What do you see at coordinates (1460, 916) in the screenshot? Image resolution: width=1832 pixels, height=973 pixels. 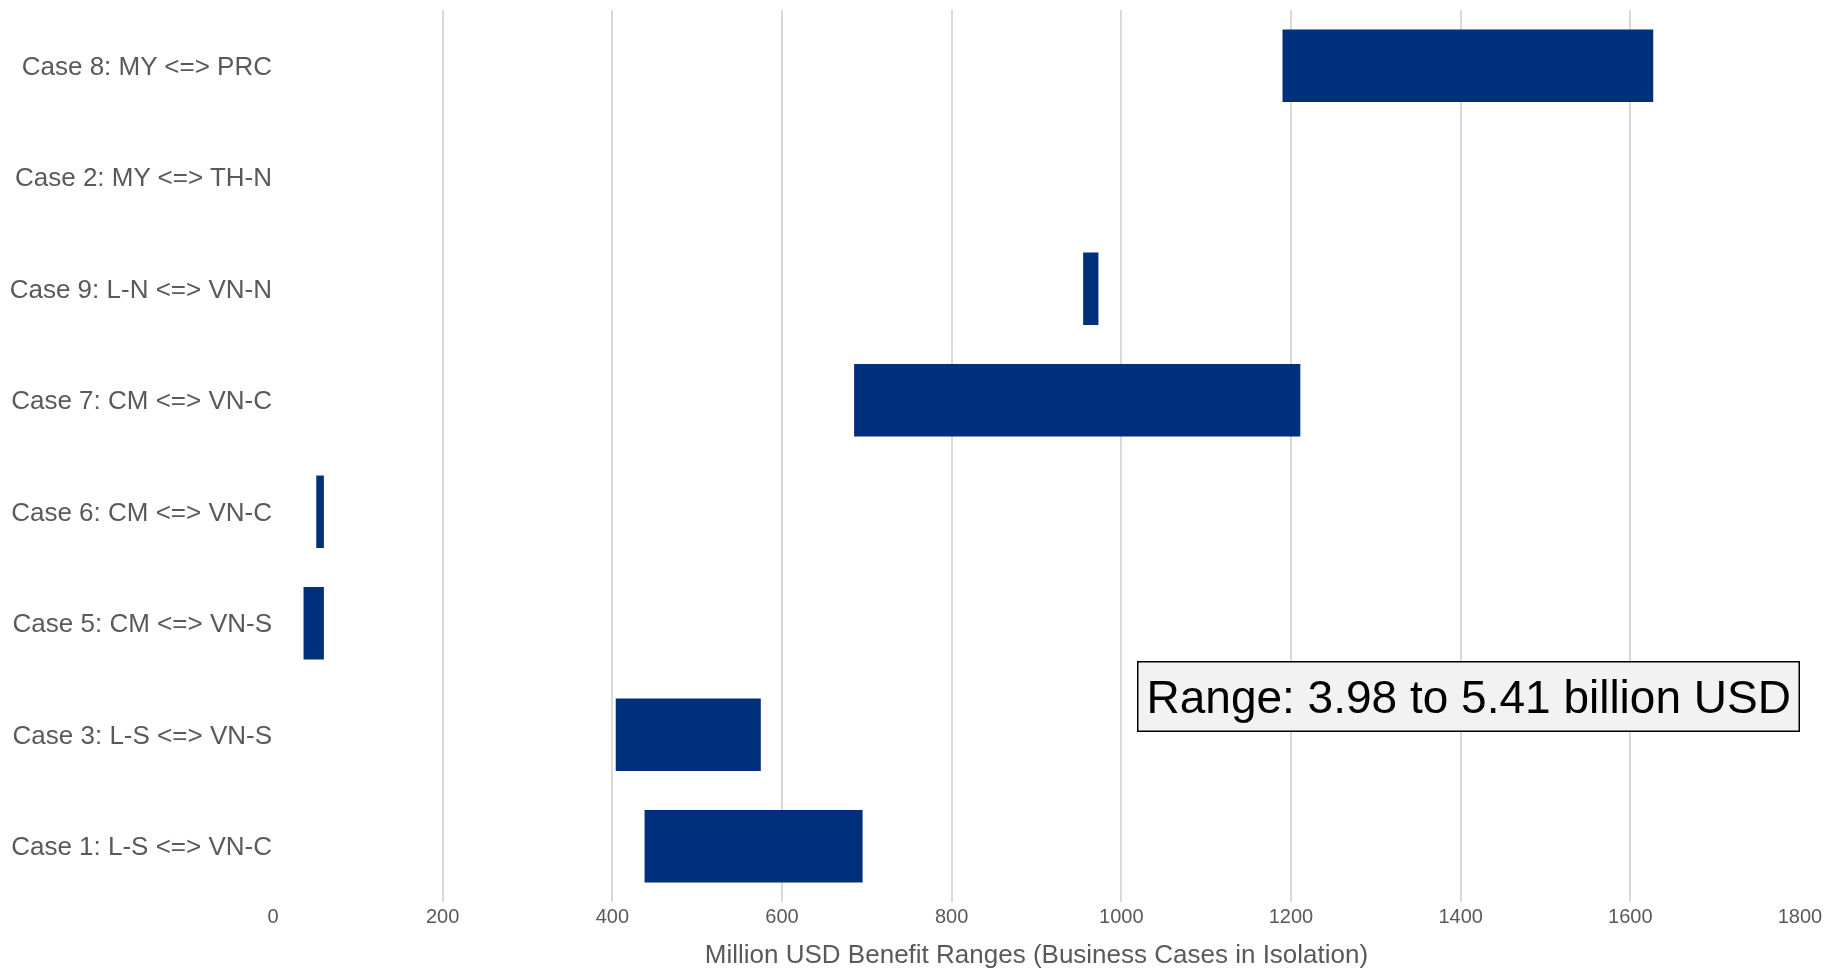 I see `x-tick-label: 1400` at bounding box center [1460, 916].